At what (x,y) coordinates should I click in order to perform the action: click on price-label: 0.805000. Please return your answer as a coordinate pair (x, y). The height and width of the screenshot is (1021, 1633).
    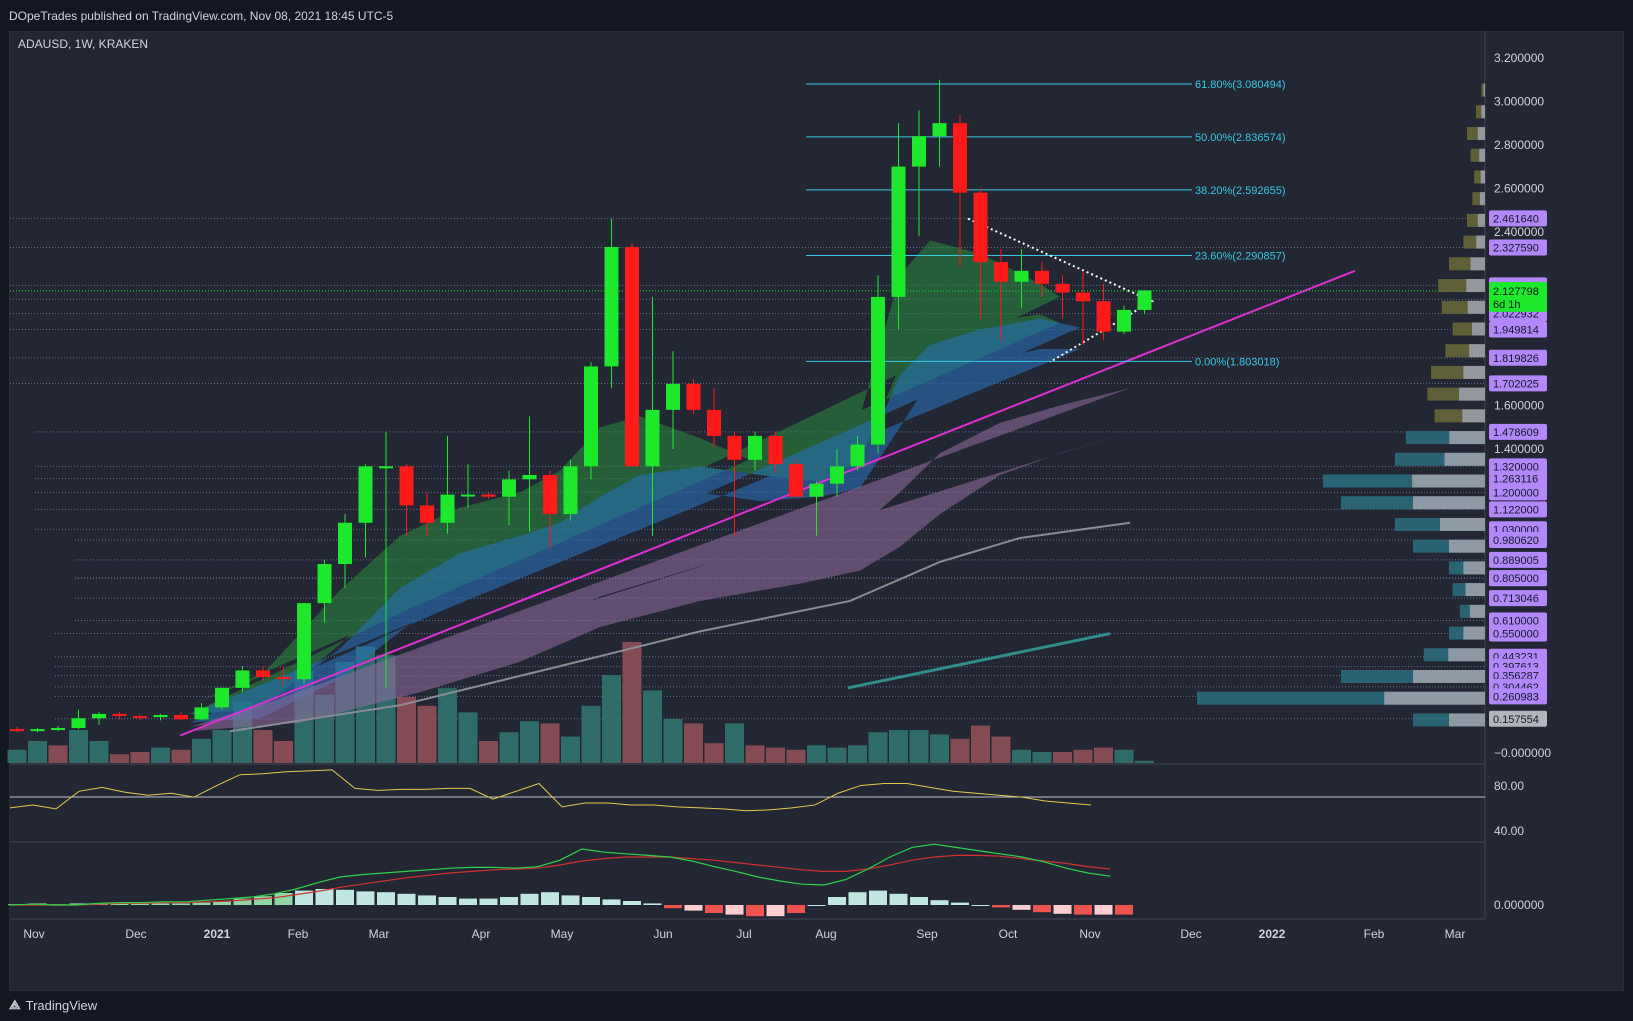
    Looking at the image, I should click on (1516, 579).